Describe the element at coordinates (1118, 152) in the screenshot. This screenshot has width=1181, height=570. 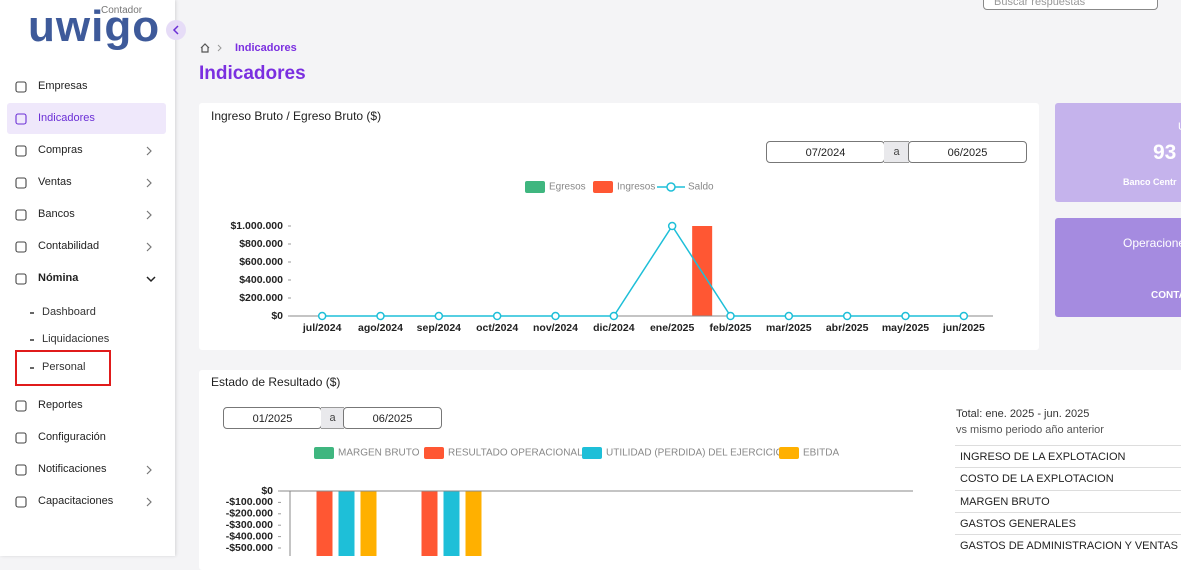
I see `kpi-card: U 93 Banco Centr` at that location.